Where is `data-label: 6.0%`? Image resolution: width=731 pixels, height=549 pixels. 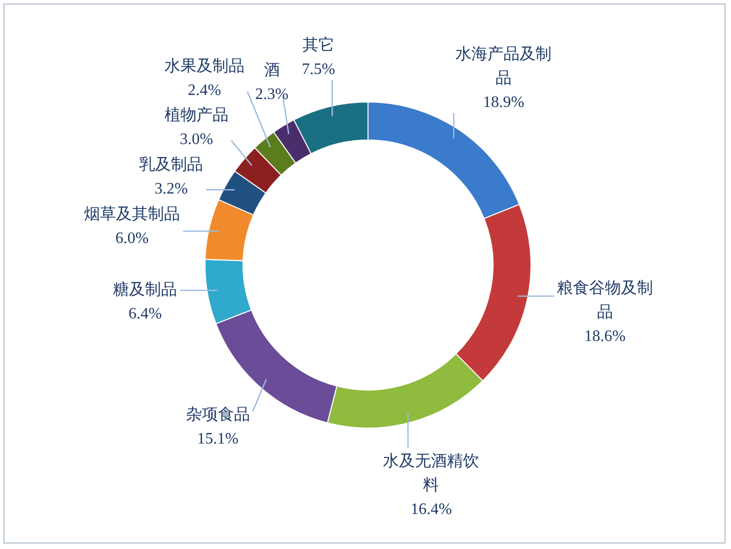 data-label: 6.0% is located at coordinates (132, 238).